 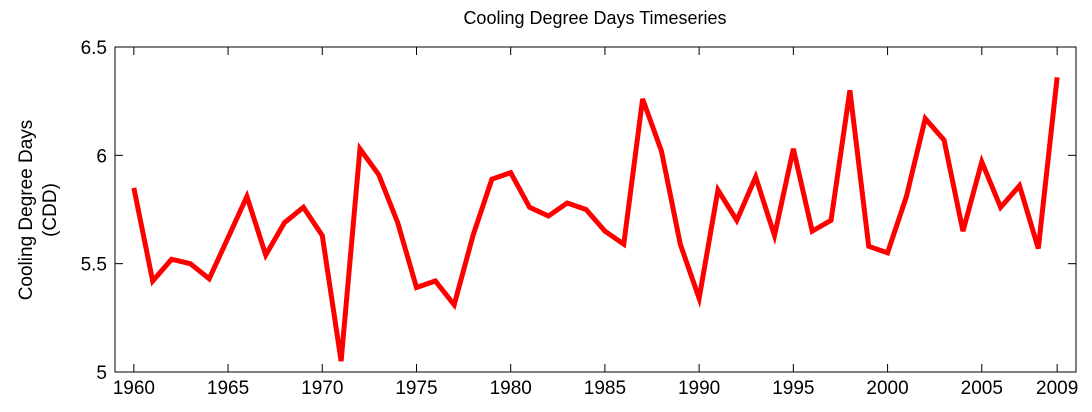 What do you see at coordinates (94, 265) in the screenshot?
I see `y-tick-label: 5.5` at bounding box center [94, 265].